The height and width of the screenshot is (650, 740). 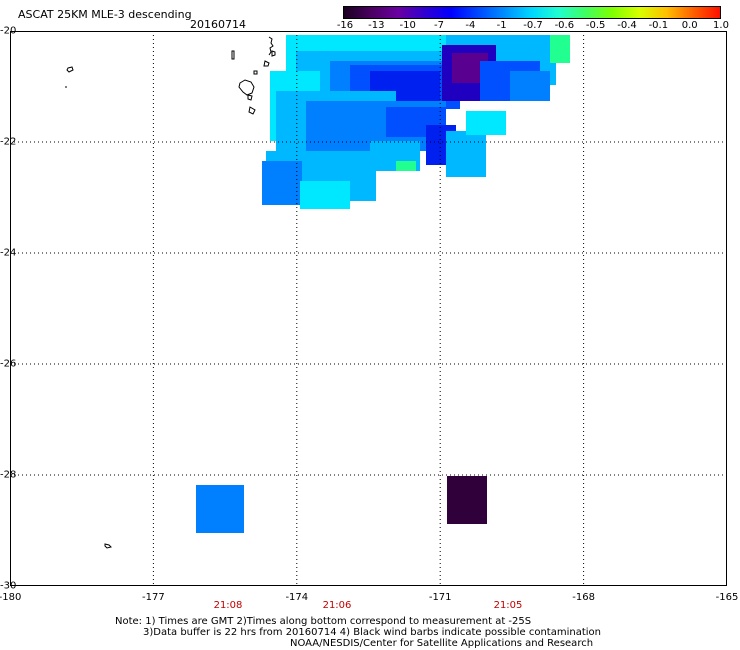 What do you see at coordinates (153, 597) in the screenshot?
I see `longitude-label: -177` at bounding box center [153, 597].